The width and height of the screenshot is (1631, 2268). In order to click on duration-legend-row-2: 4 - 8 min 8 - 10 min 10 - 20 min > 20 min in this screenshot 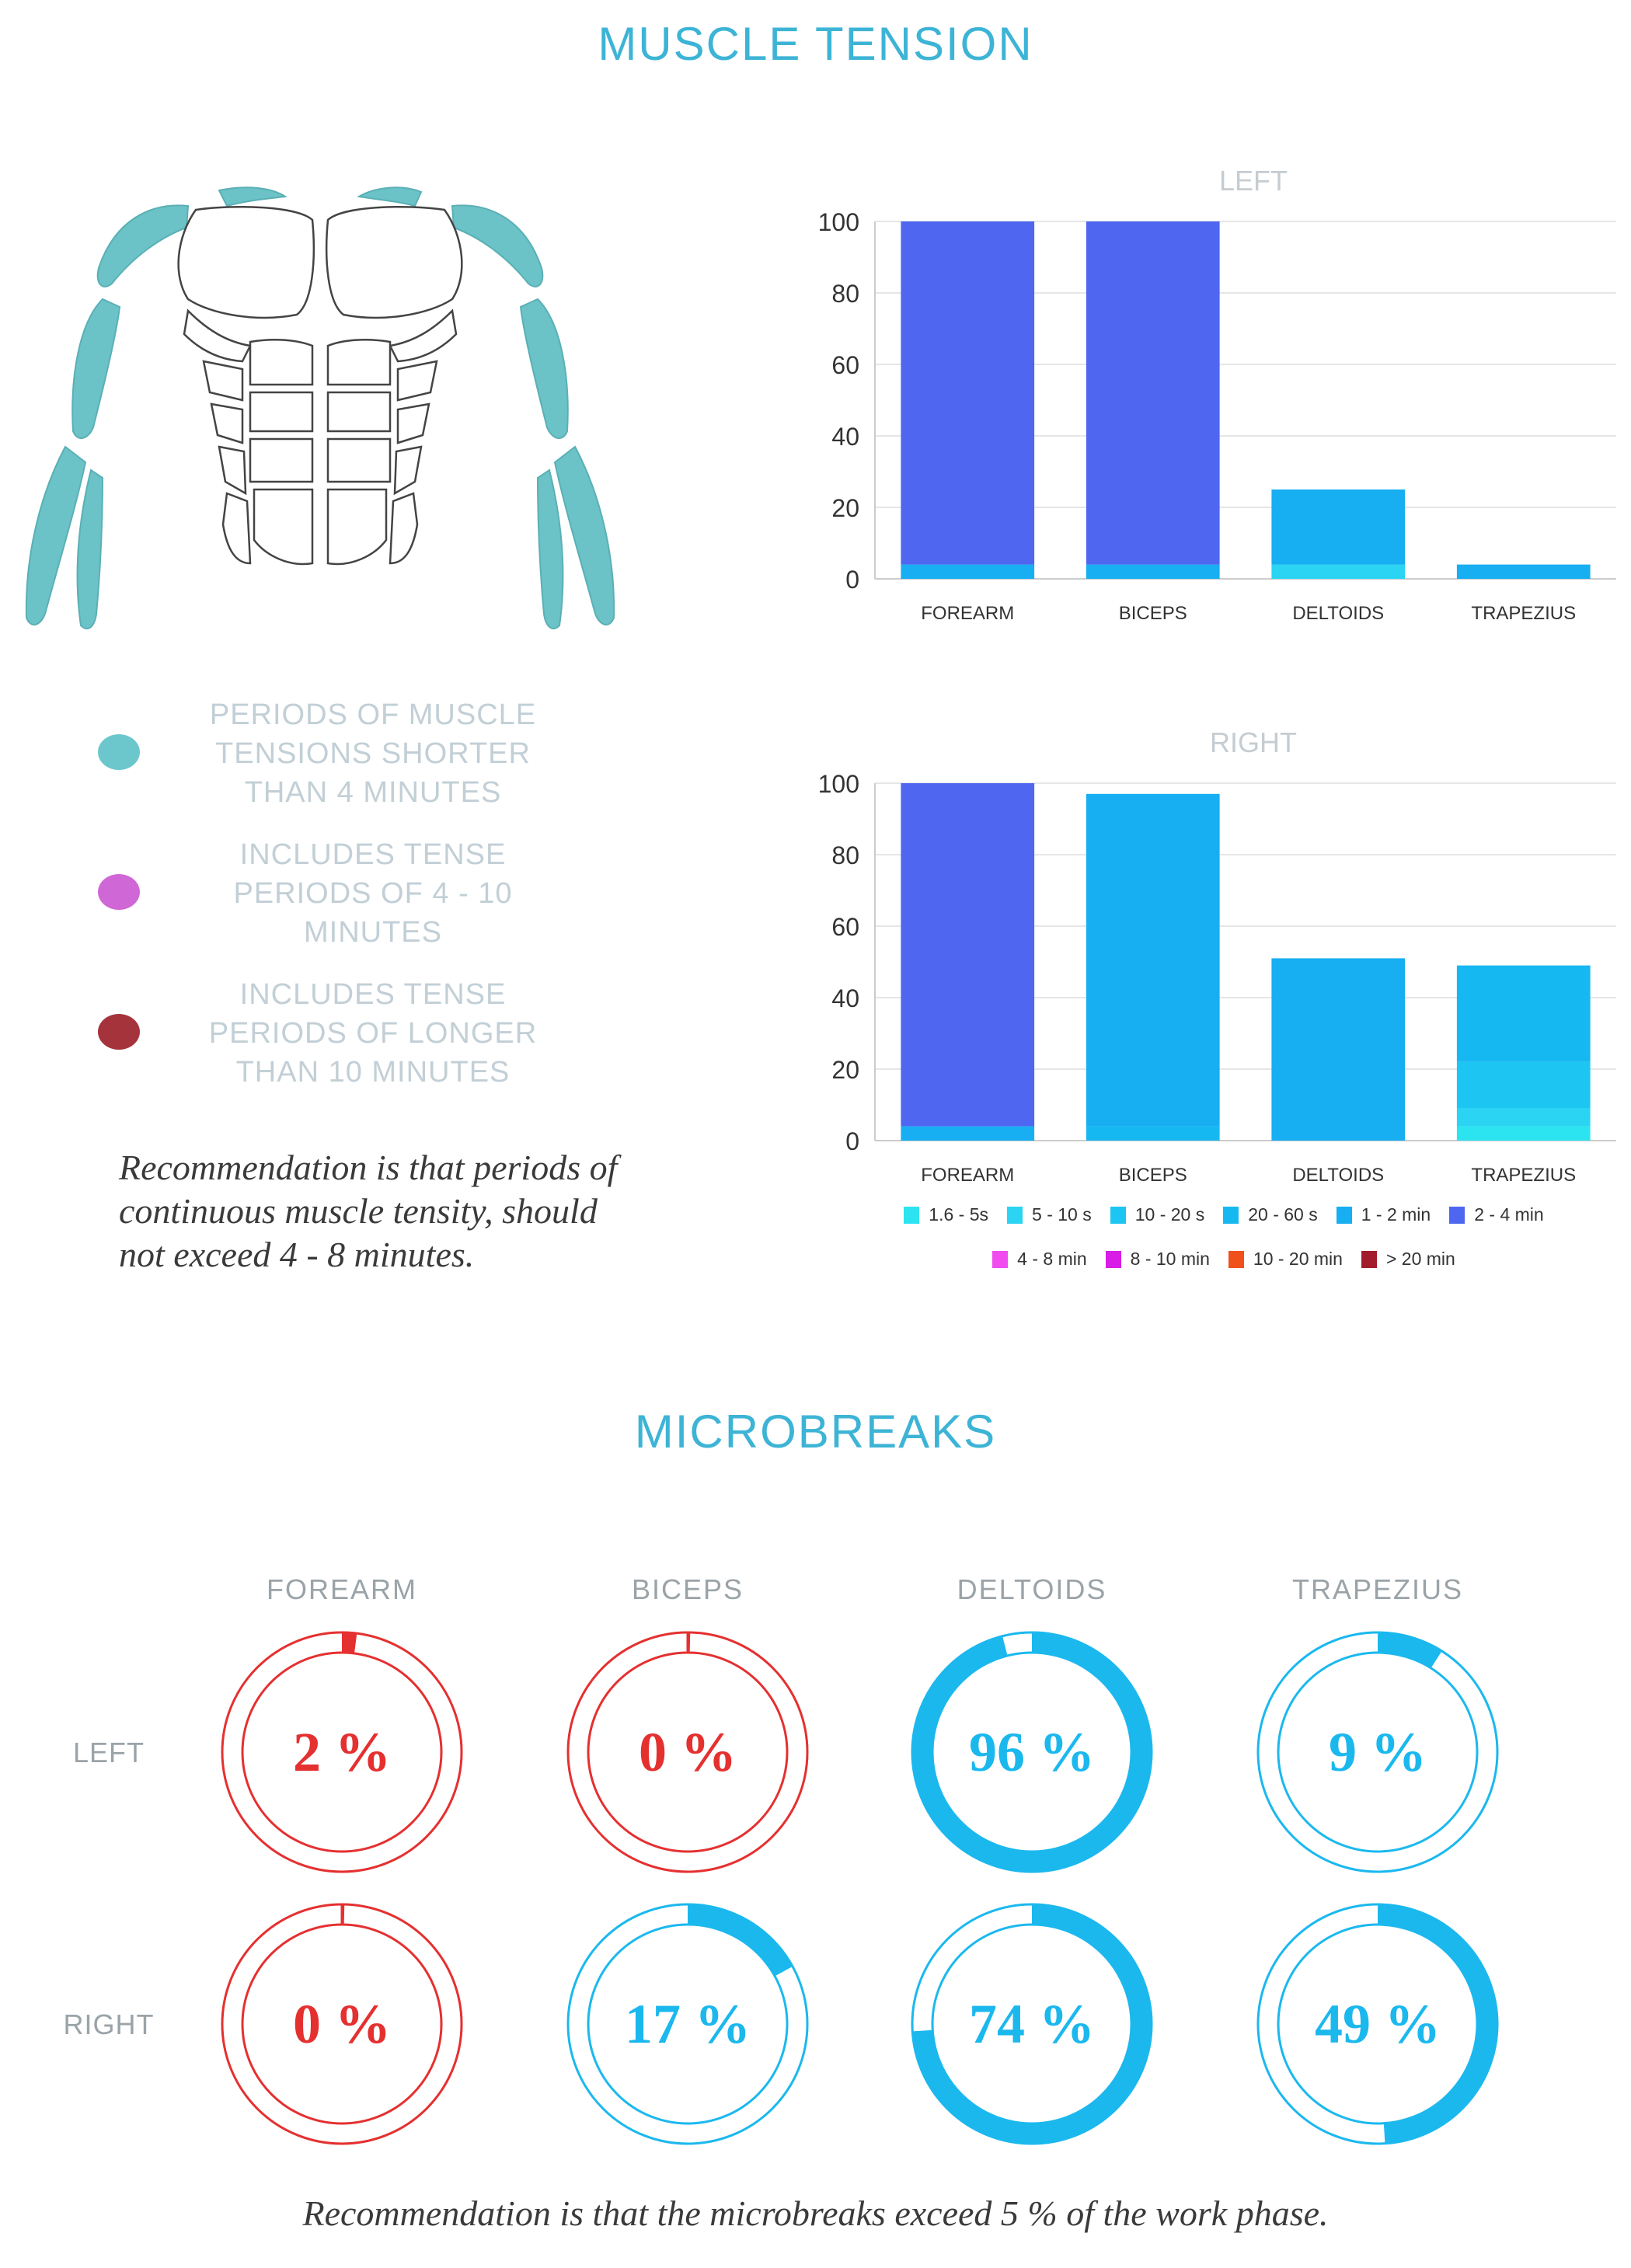, I will do `click(1224, 1259)`.